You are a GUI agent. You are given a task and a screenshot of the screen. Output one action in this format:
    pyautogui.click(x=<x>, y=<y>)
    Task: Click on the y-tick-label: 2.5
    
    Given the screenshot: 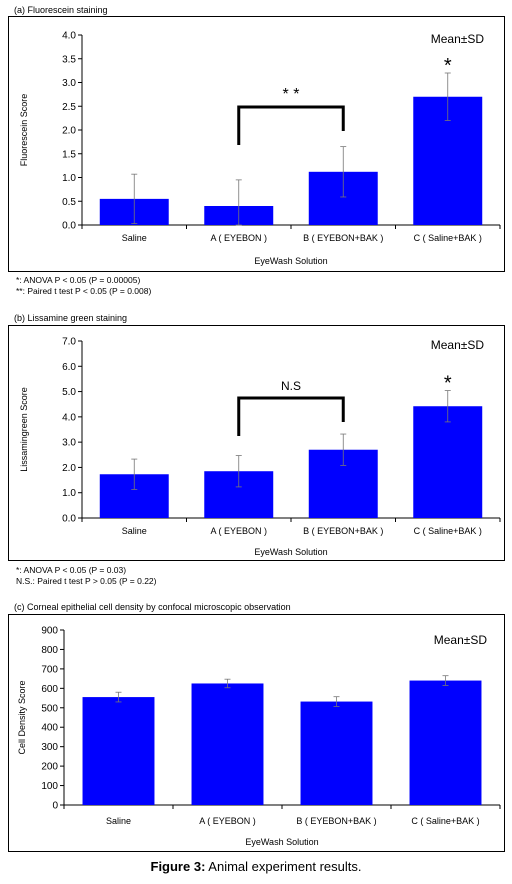 What is the action you would take?
    pyautogui.click(x=69, y=107)
    